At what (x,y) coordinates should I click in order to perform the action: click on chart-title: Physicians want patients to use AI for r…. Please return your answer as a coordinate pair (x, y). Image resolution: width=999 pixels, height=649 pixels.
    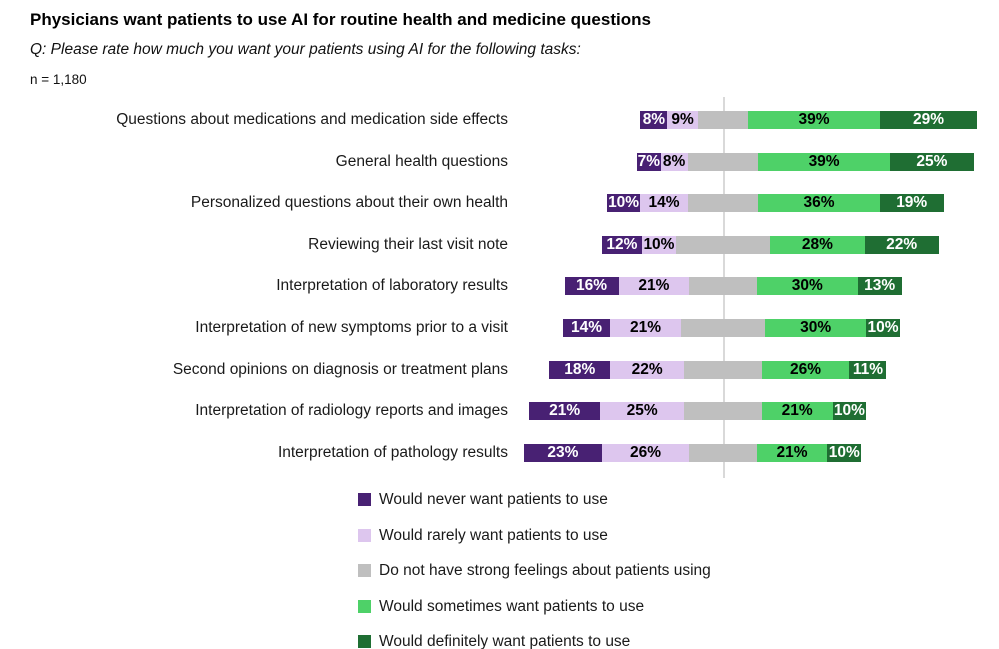
    Looking at the image, I should click on (340, 19).